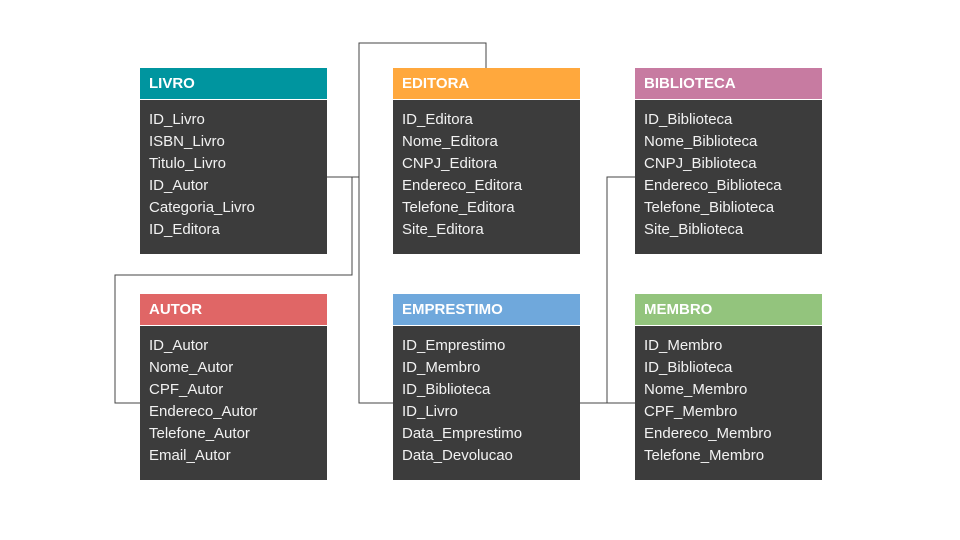 The width and height of the screenshot is (960, 540). I want to click on field-livro-3: Titulo_Livro, so click(187, 163).